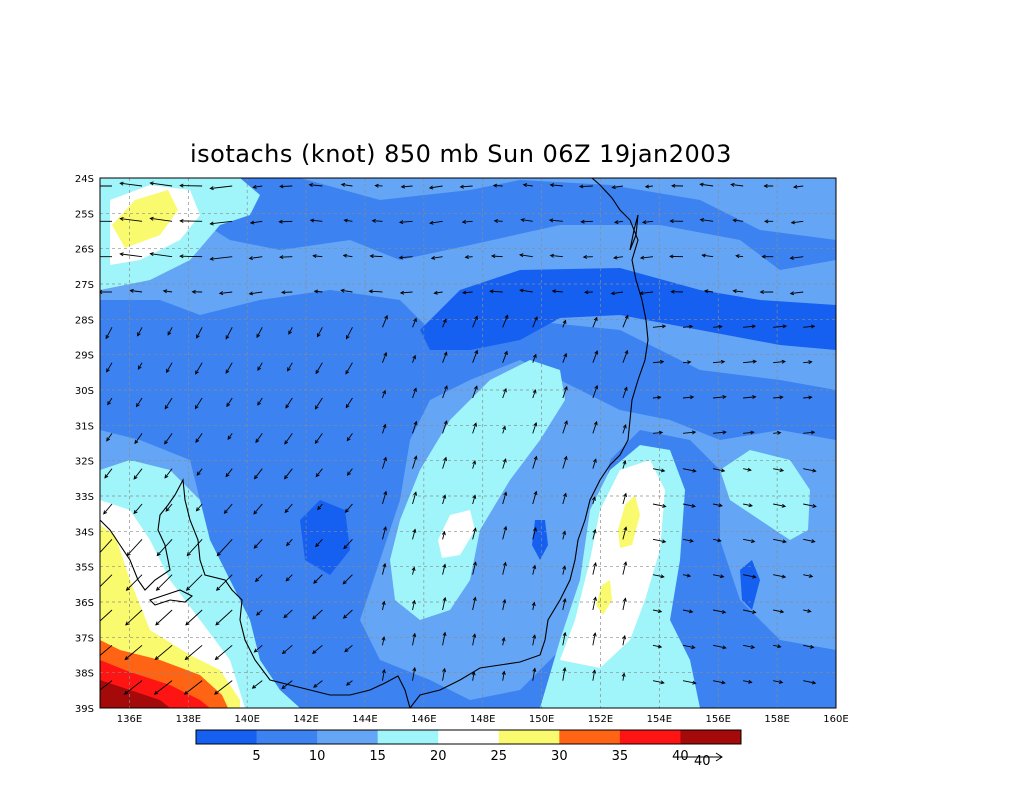 This screenshot has width=1024, height=800. I want to click on lon-tick-label: 144E, so click(364, 719).